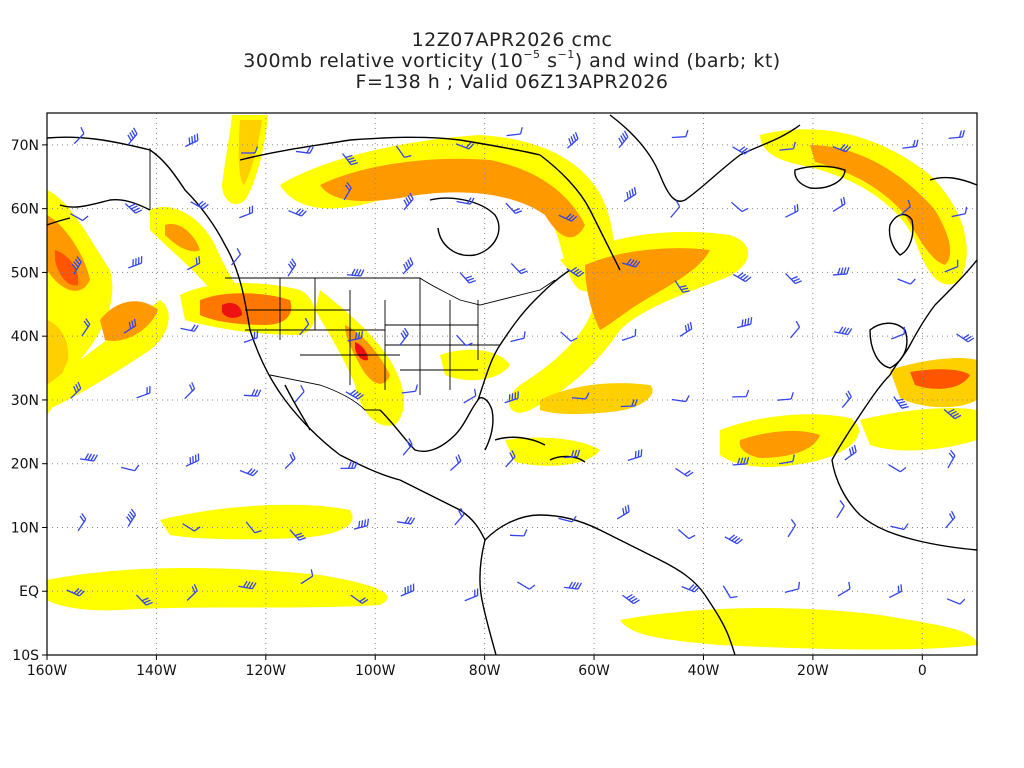  Describe the element at coordinates (352, 279) in the screenshot. I see `us-state-lines` at that location.